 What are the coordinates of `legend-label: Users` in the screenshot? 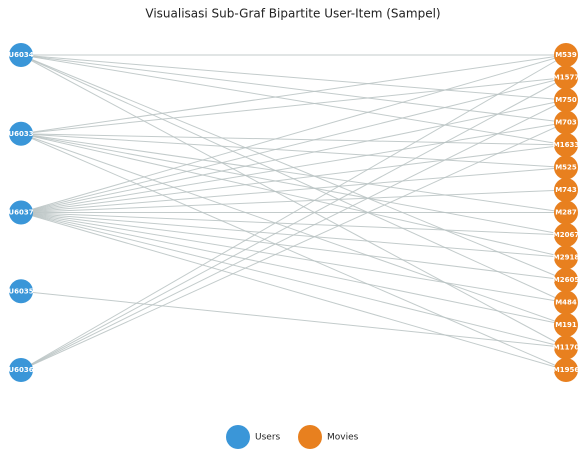 It's located at (268, 438).